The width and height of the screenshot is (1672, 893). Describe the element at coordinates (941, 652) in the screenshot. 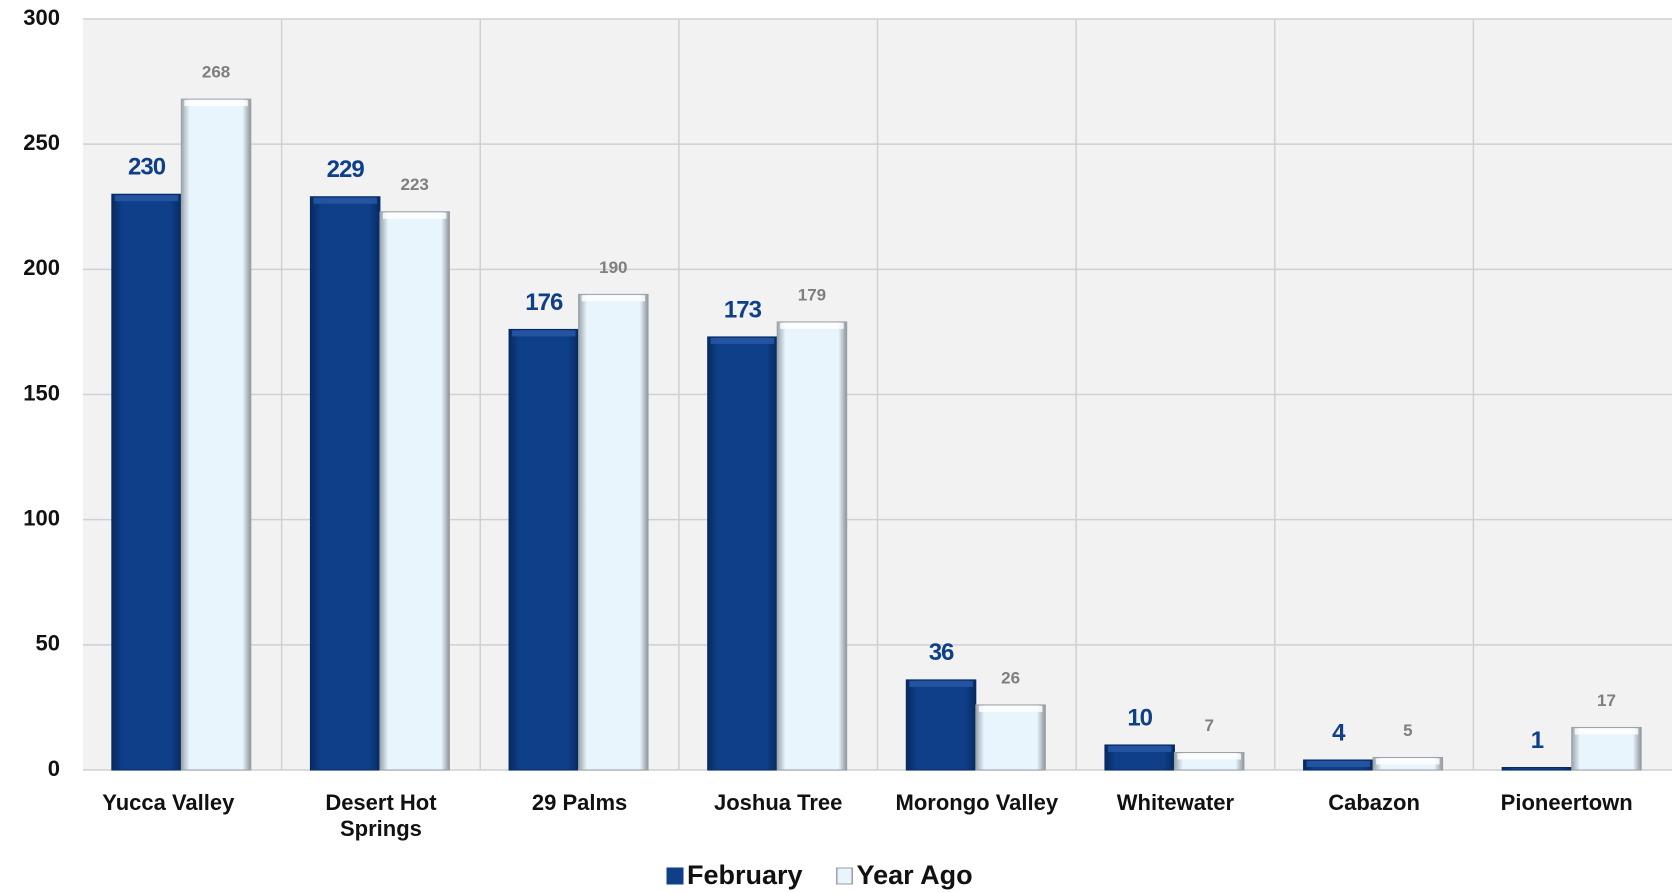

I see `data-label: 36` at that location.